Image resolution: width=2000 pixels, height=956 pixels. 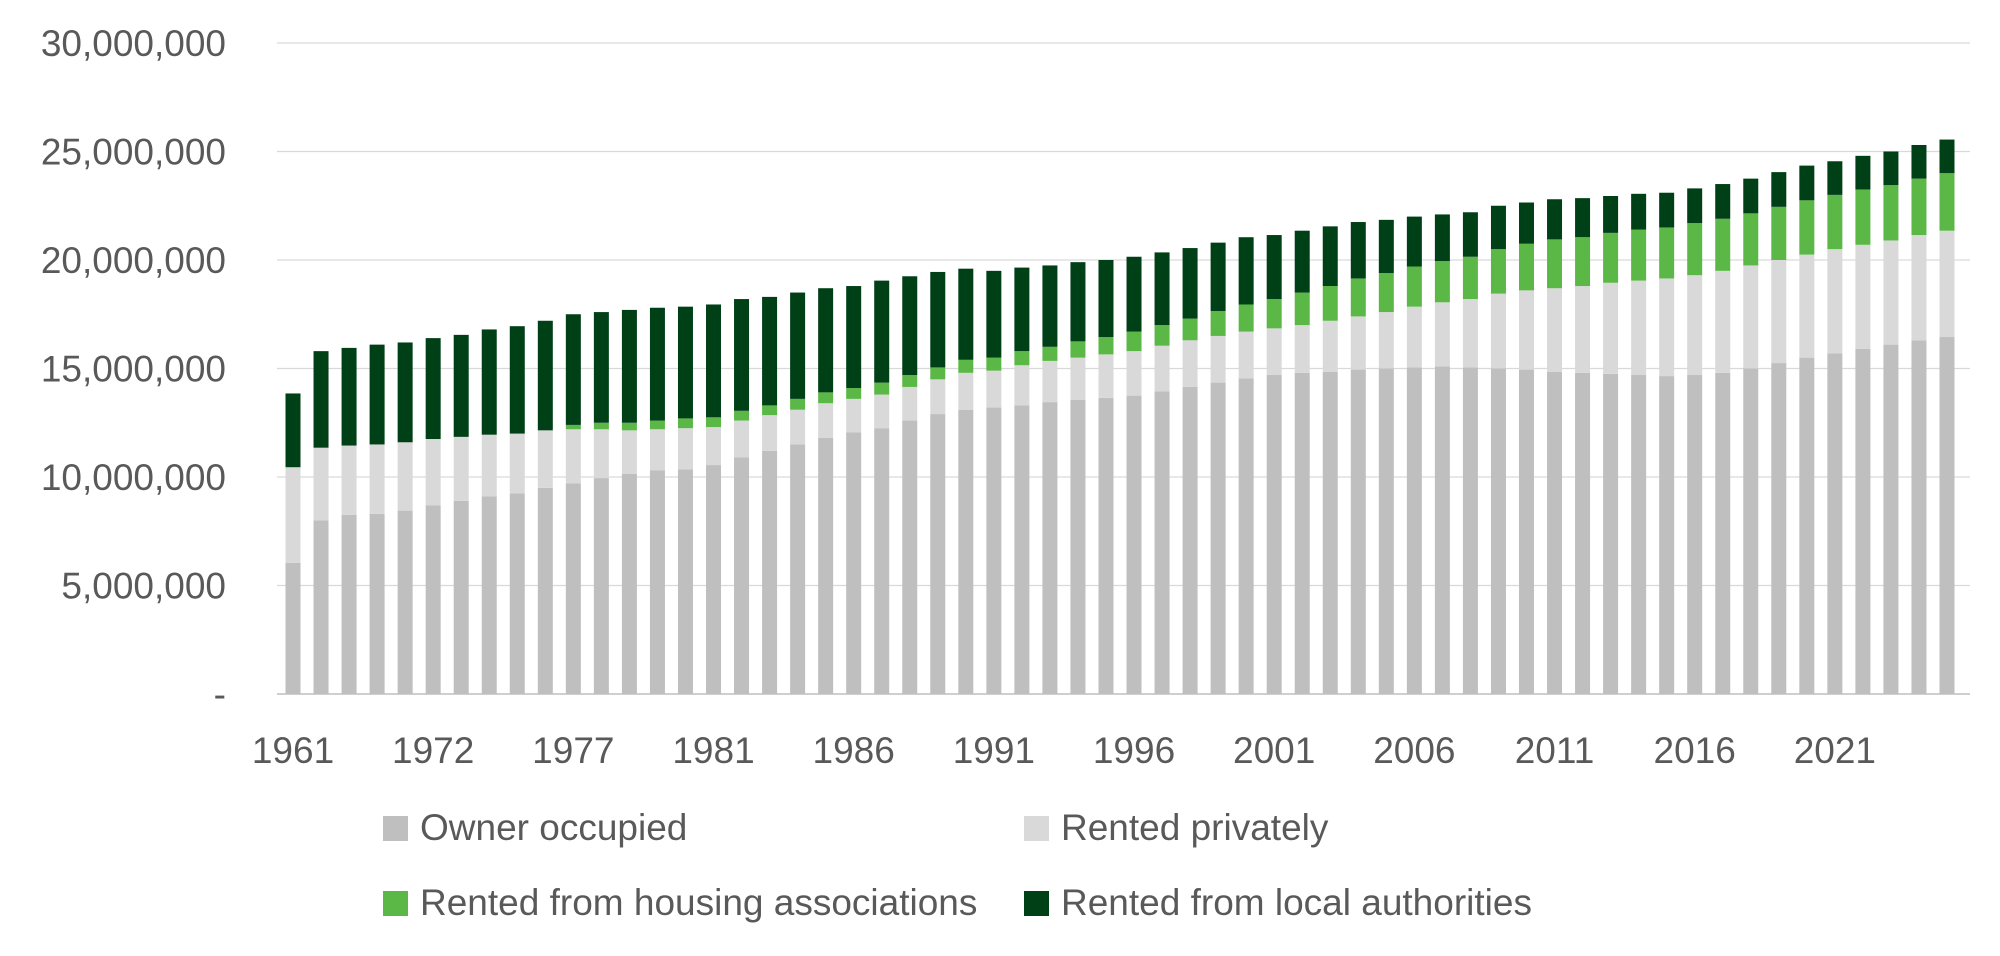 What do you see at coordinates (1863, 172) in the screenshot?
I see `bar-segment-rented-from-local-authorities-2024` at bounding box center [1863, 172].